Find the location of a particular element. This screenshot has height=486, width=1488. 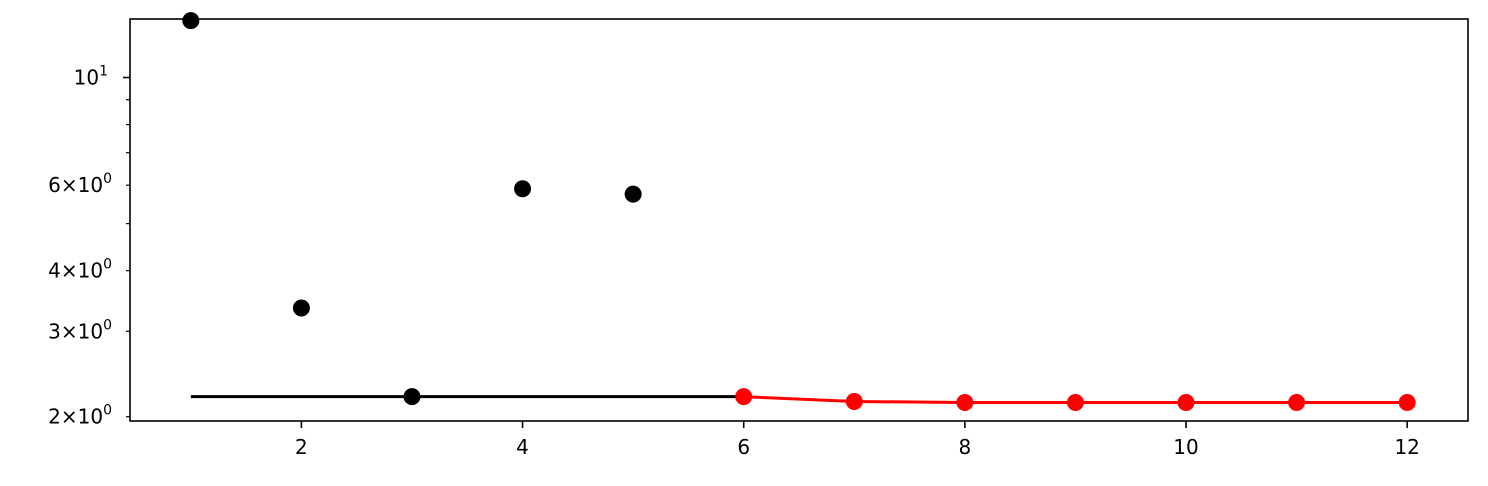

x-tick-label: 2 is located at coordinates (301, 447).